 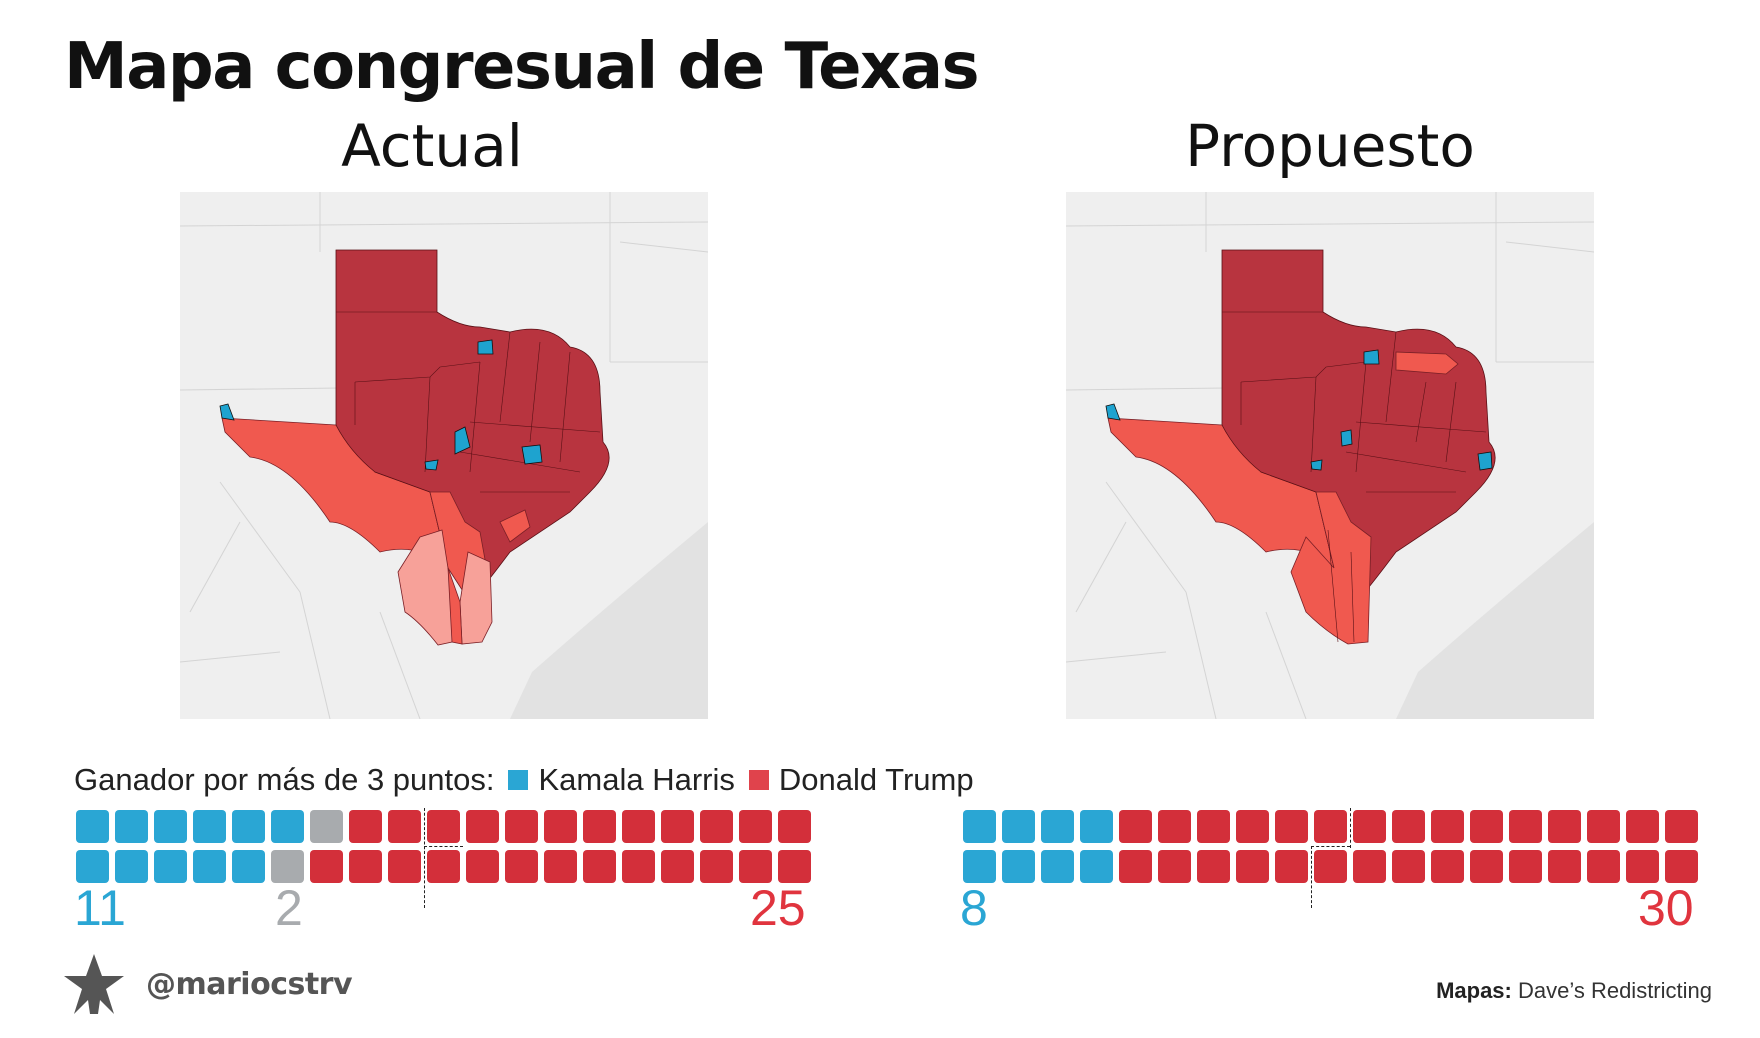 I want to click on gulf-of-mexico, so click(x=609, y=620).